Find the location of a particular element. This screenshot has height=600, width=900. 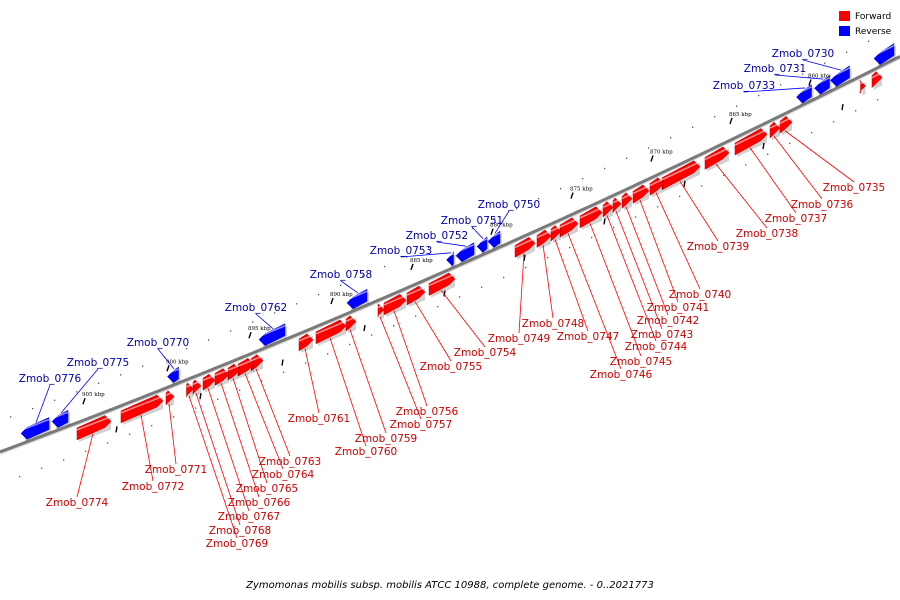

gene-label-zmob-0760: Zmob_0760 is located at coordinates (366, 452).